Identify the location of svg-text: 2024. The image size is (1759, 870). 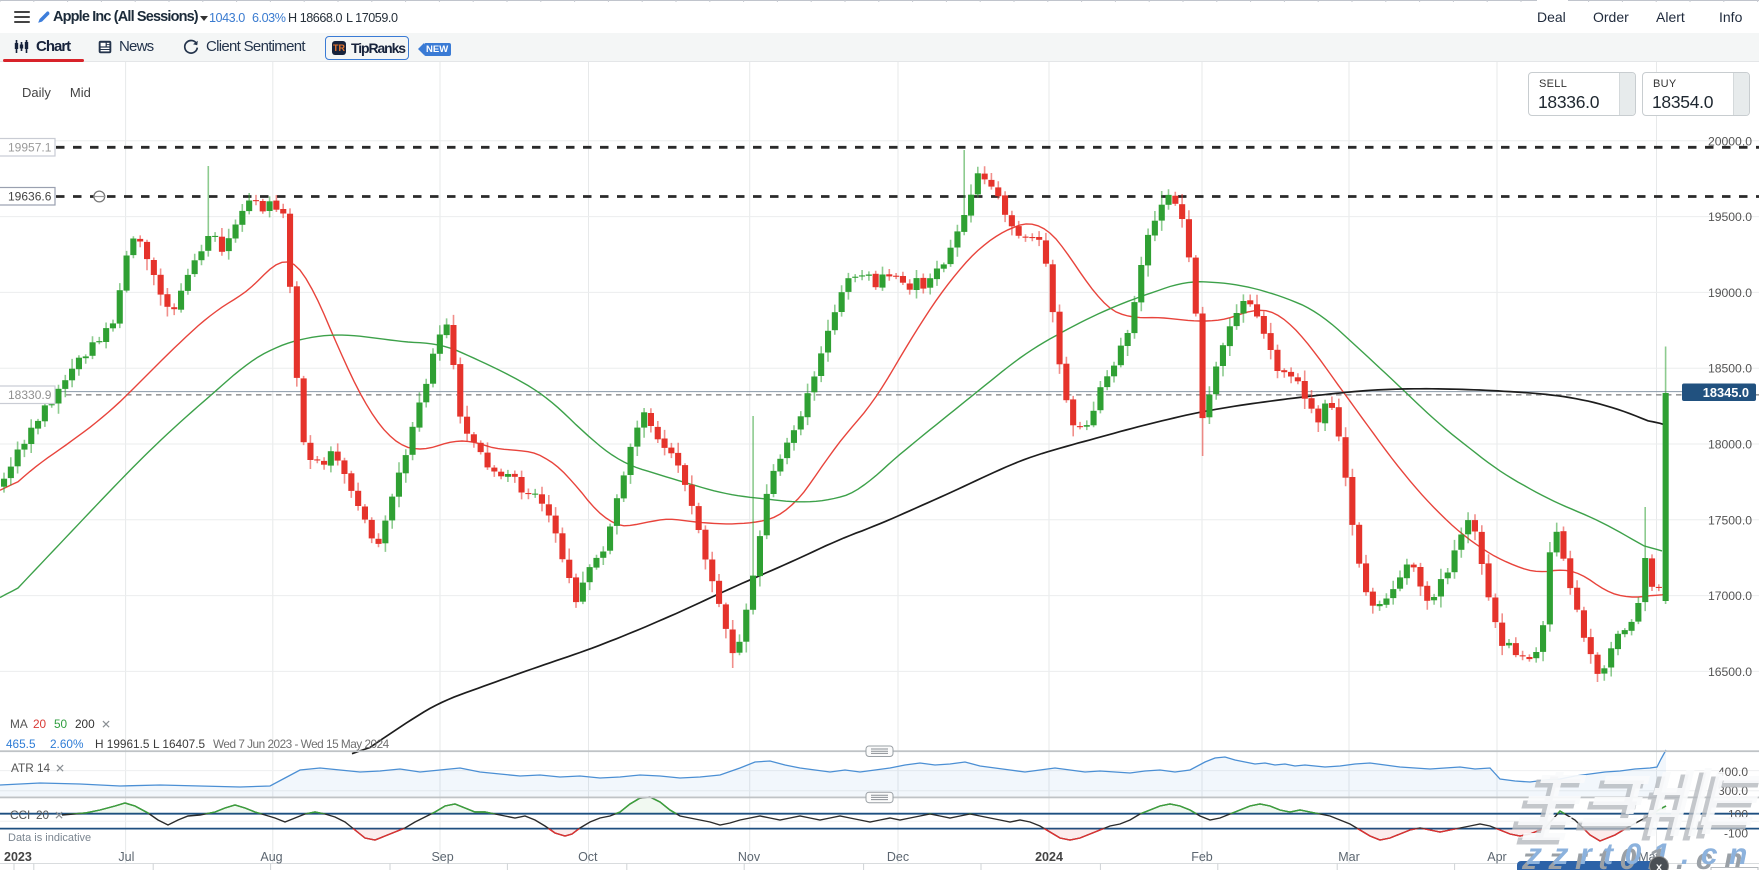
(1049, 857).